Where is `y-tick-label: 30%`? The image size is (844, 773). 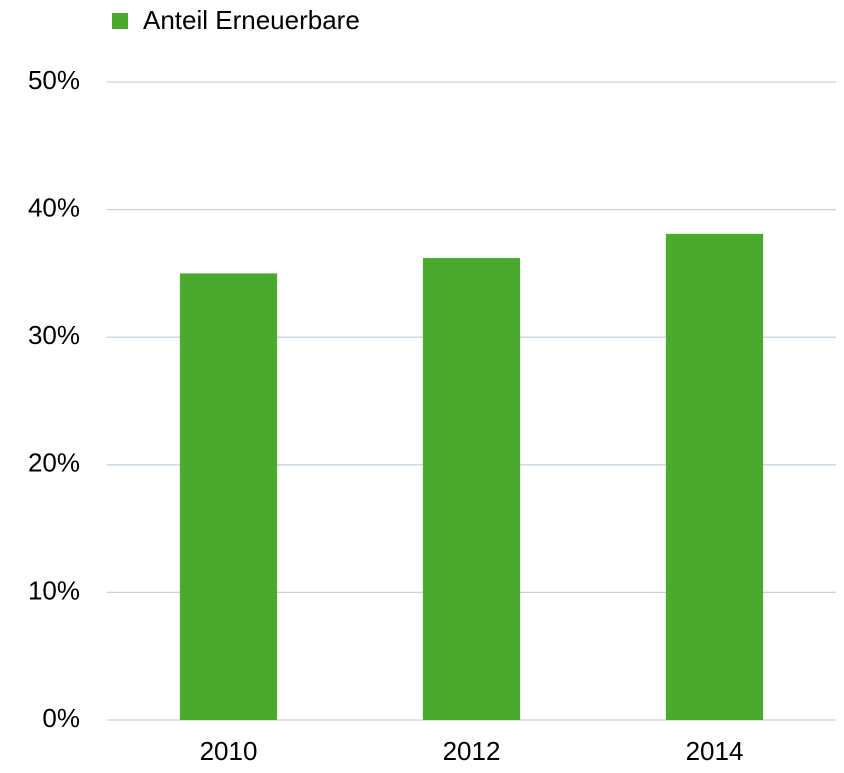 y-tick-label: 30% is located at coordinates (54, 335).